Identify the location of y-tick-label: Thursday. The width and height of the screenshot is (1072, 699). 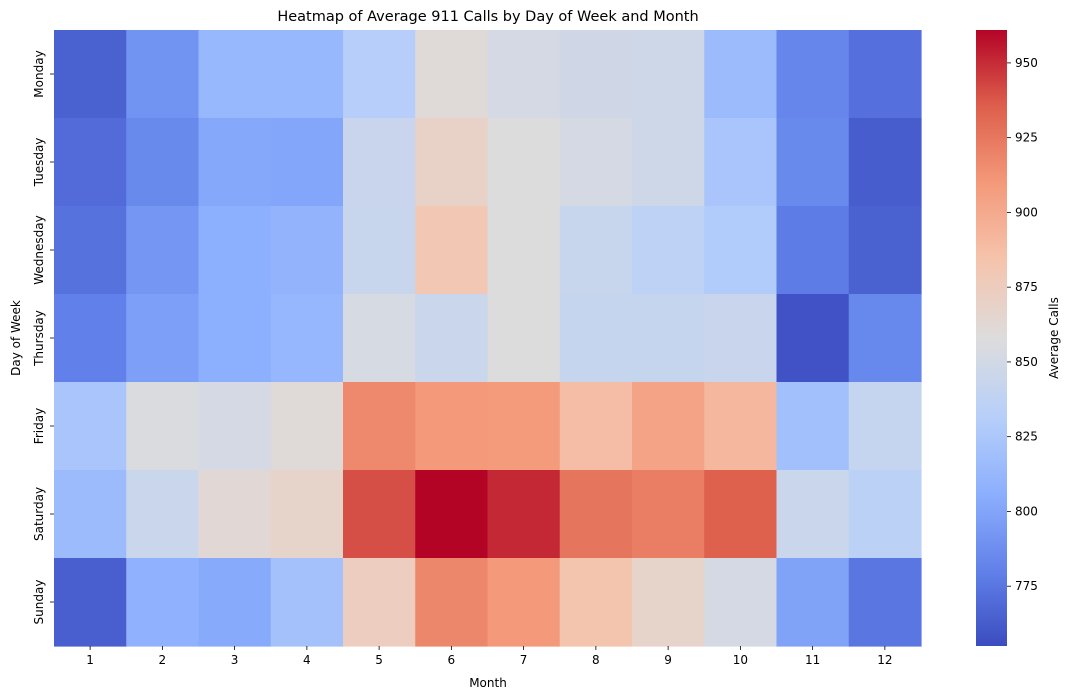
(39, 338).